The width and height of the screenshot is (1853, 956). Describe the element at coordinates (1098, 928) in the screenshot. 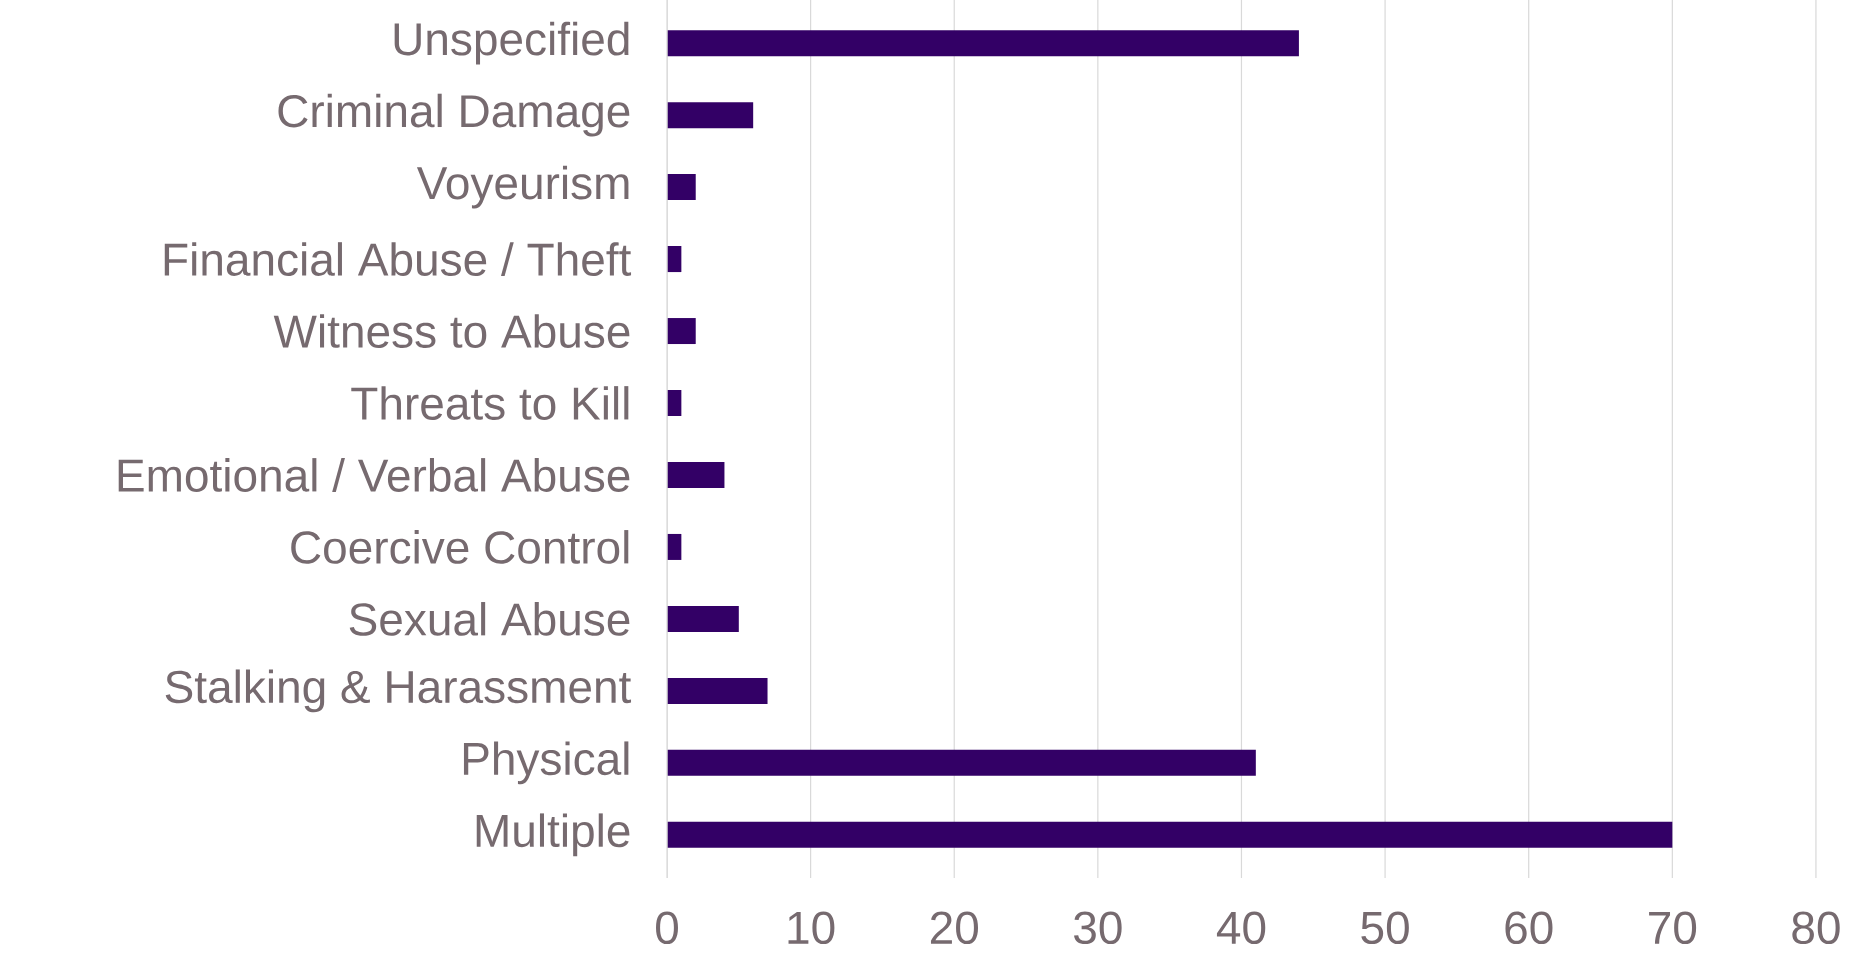

I see `x-tick-label: 30` at that location.